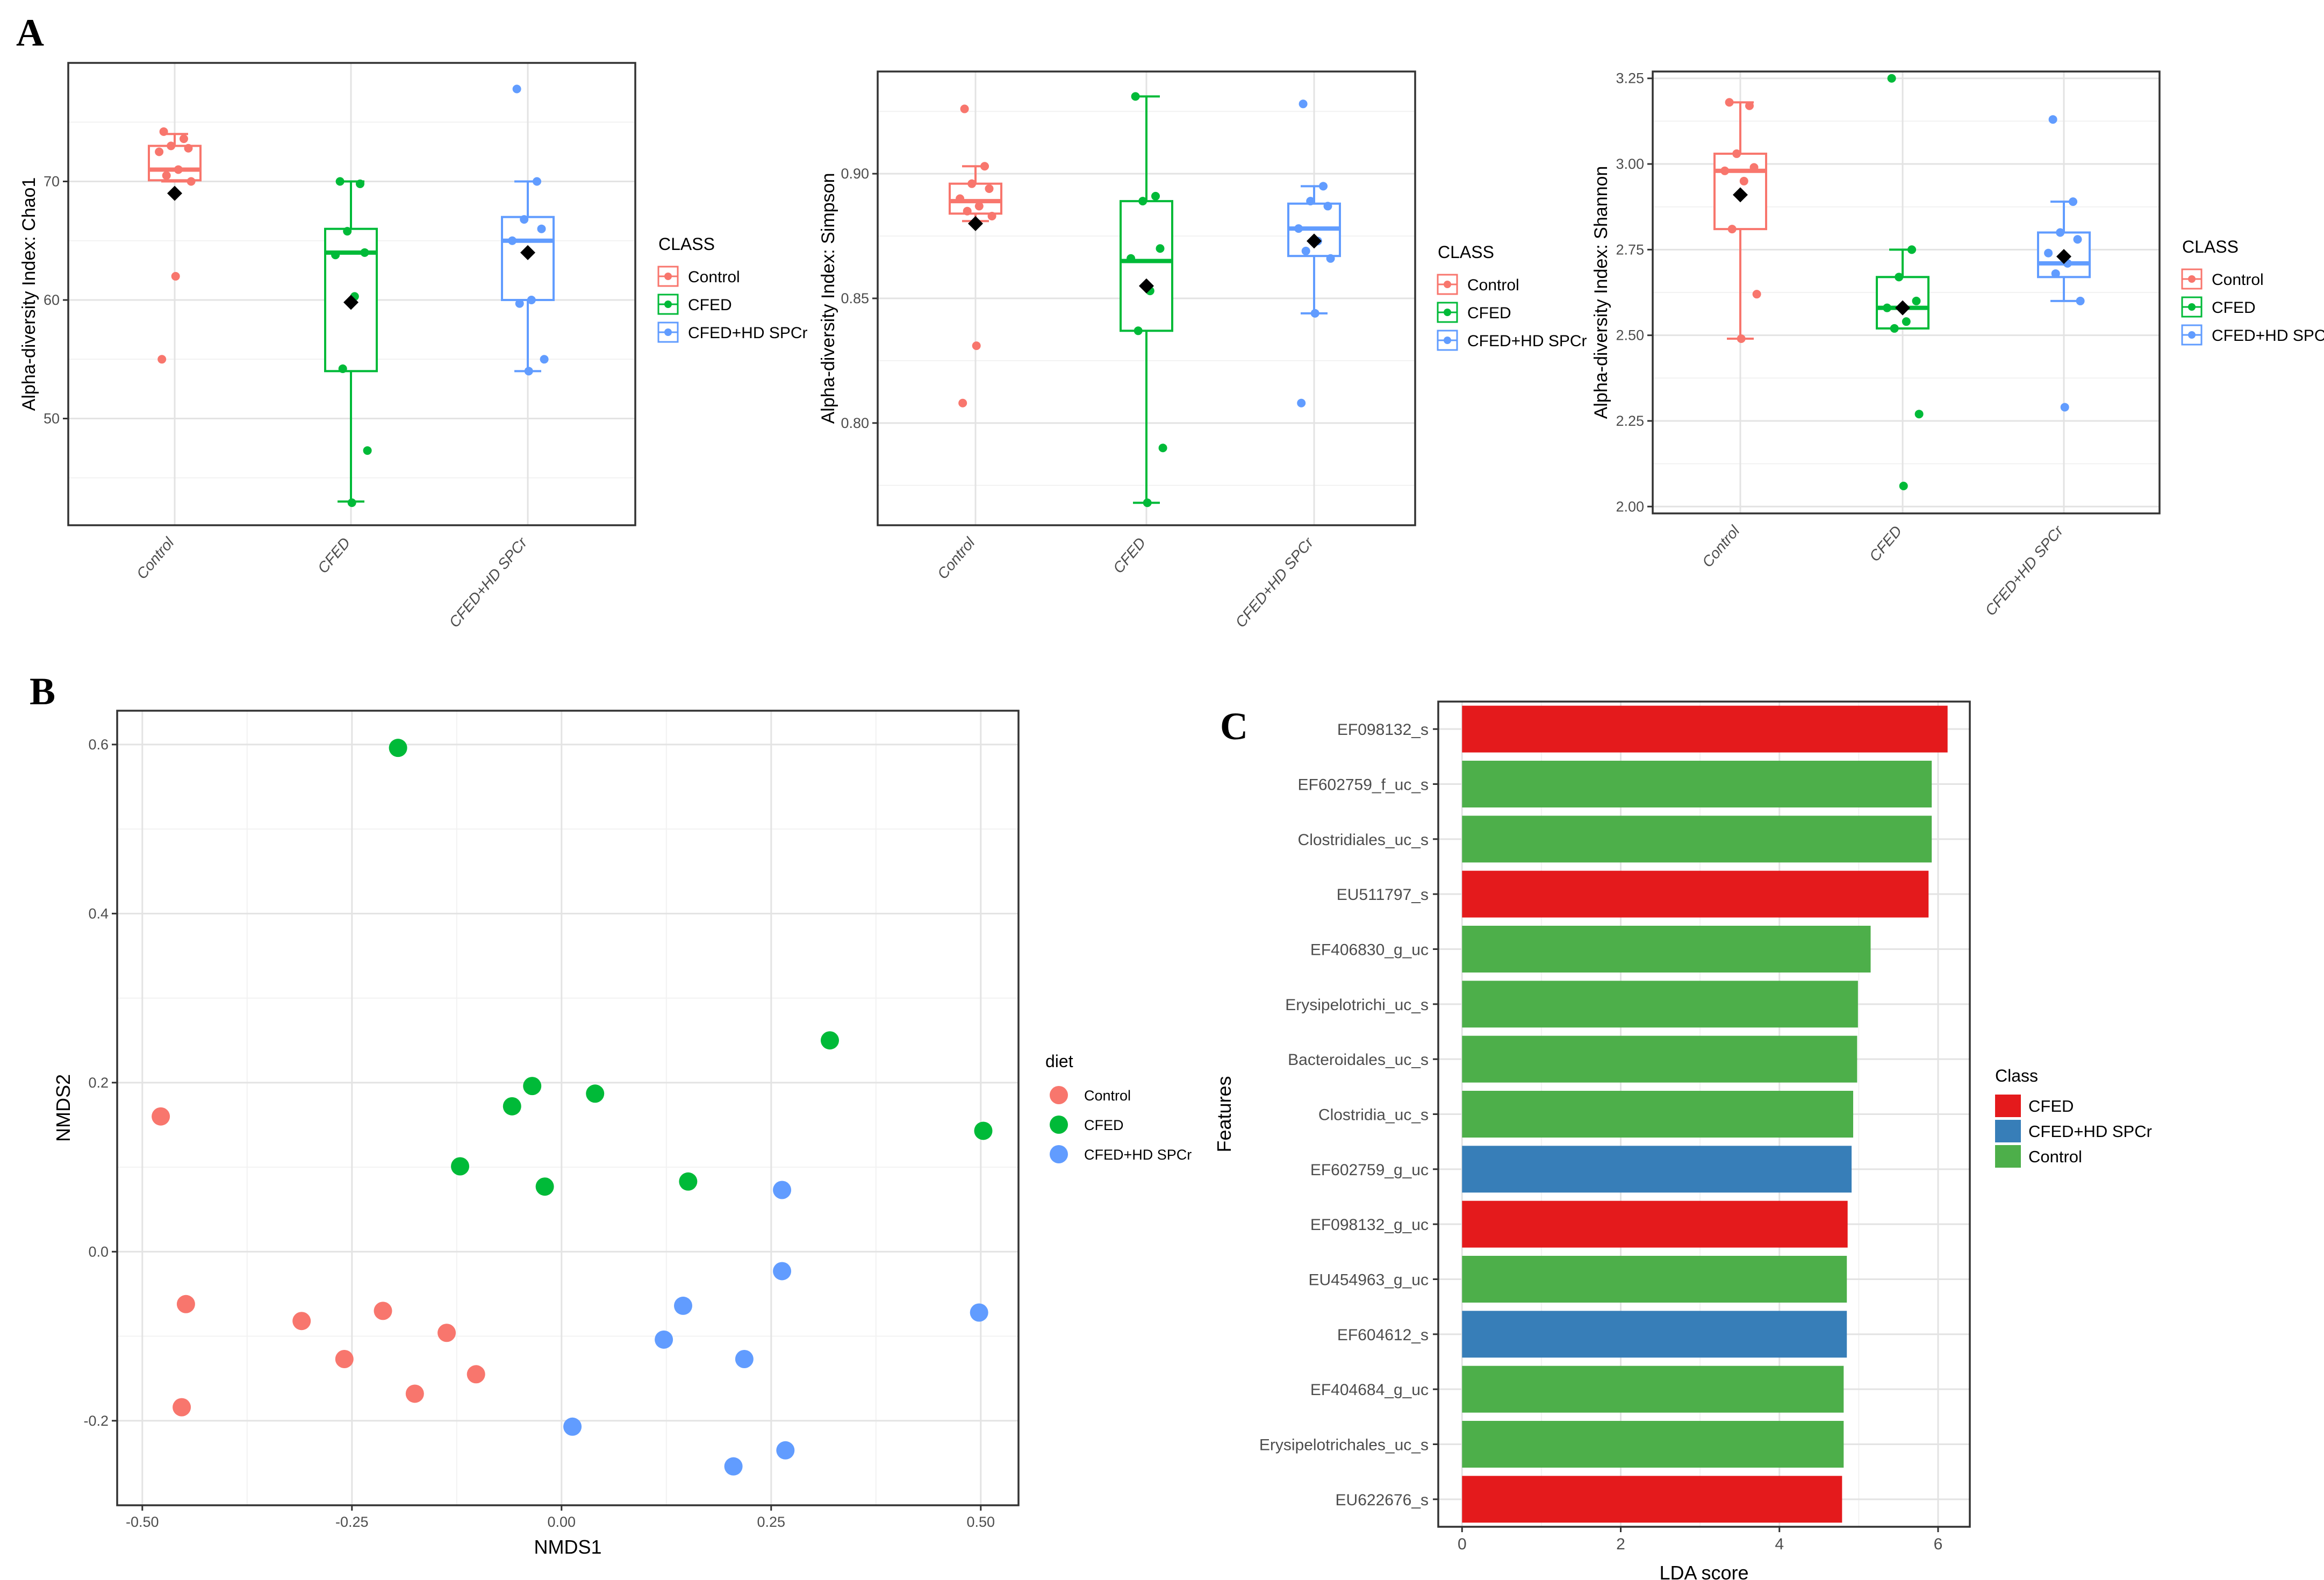 Image resolution: width=2324 pixels, height=1580 pixels. Describe the element at coordinates (1382, 1500) in the screenshot. I see `lefse-feature-label: EU622676_s` at that location.